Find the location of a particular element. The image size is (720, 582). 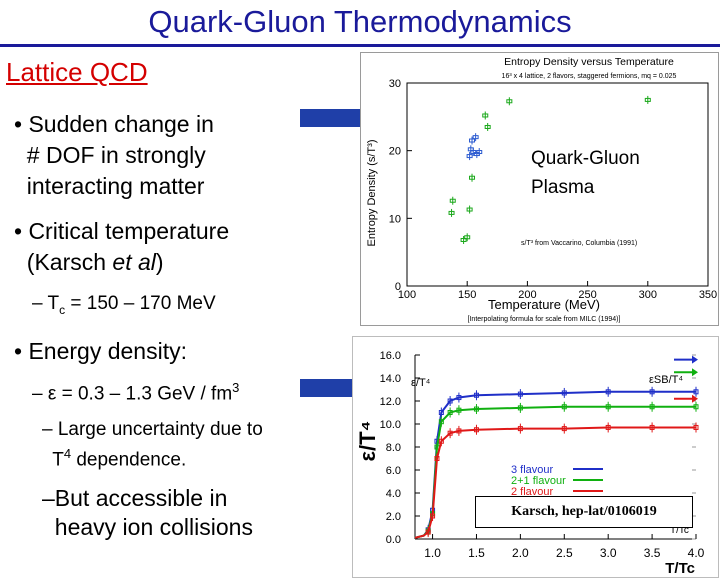

energy-x-tick-label: 1.5 is located at coordinates (476, 553).